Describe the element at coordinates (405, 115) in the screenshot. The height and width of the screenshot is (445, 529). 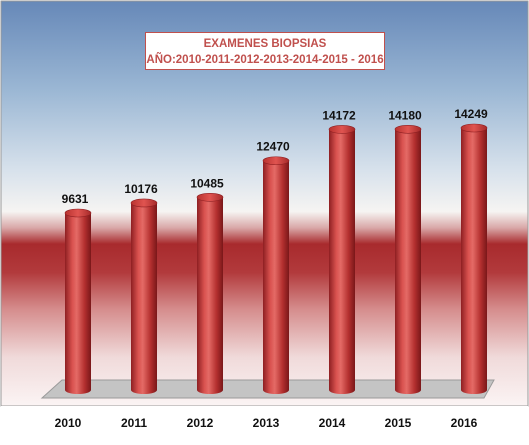
I see `value-label-2015: 14180` at that location.